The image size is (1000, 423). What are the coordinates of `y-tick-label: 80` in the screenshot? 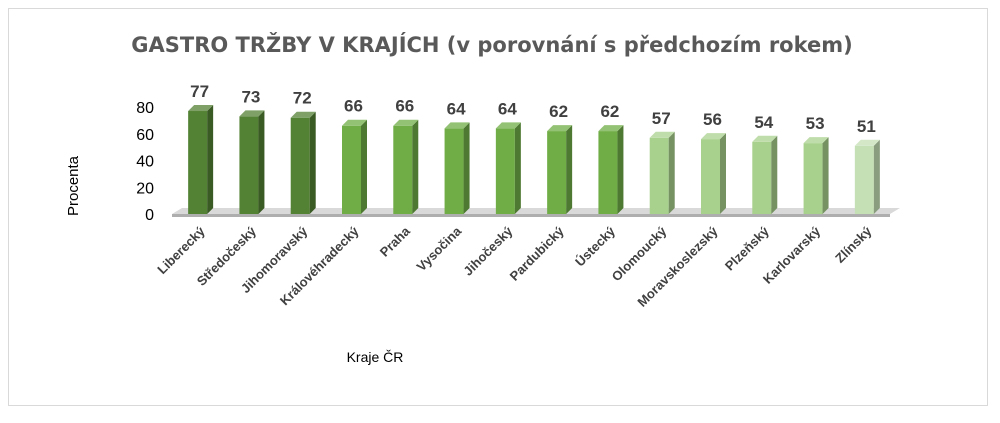 It's located at (145, 108).